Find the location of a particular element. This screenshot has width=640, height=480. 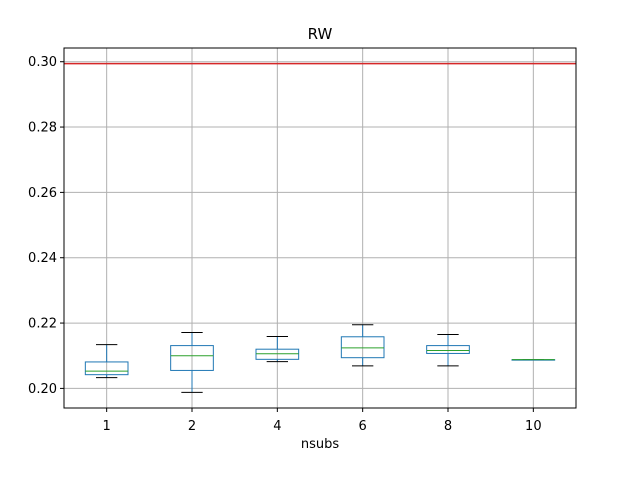

y-tick-label: 0.26 is located at coordinates (42, 193).